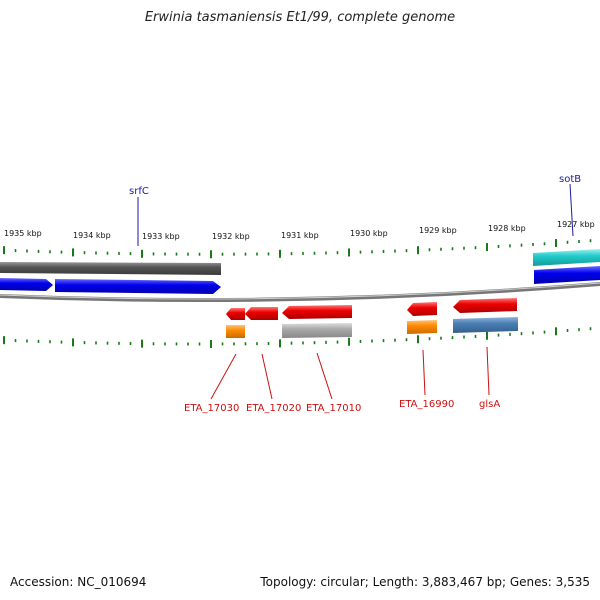 The height and width of the screenshot is (600, 600). What do you see at coordinates (317, 330) in the screenshot?
I see `feature-lightgray` at bounding box center [317, 330].